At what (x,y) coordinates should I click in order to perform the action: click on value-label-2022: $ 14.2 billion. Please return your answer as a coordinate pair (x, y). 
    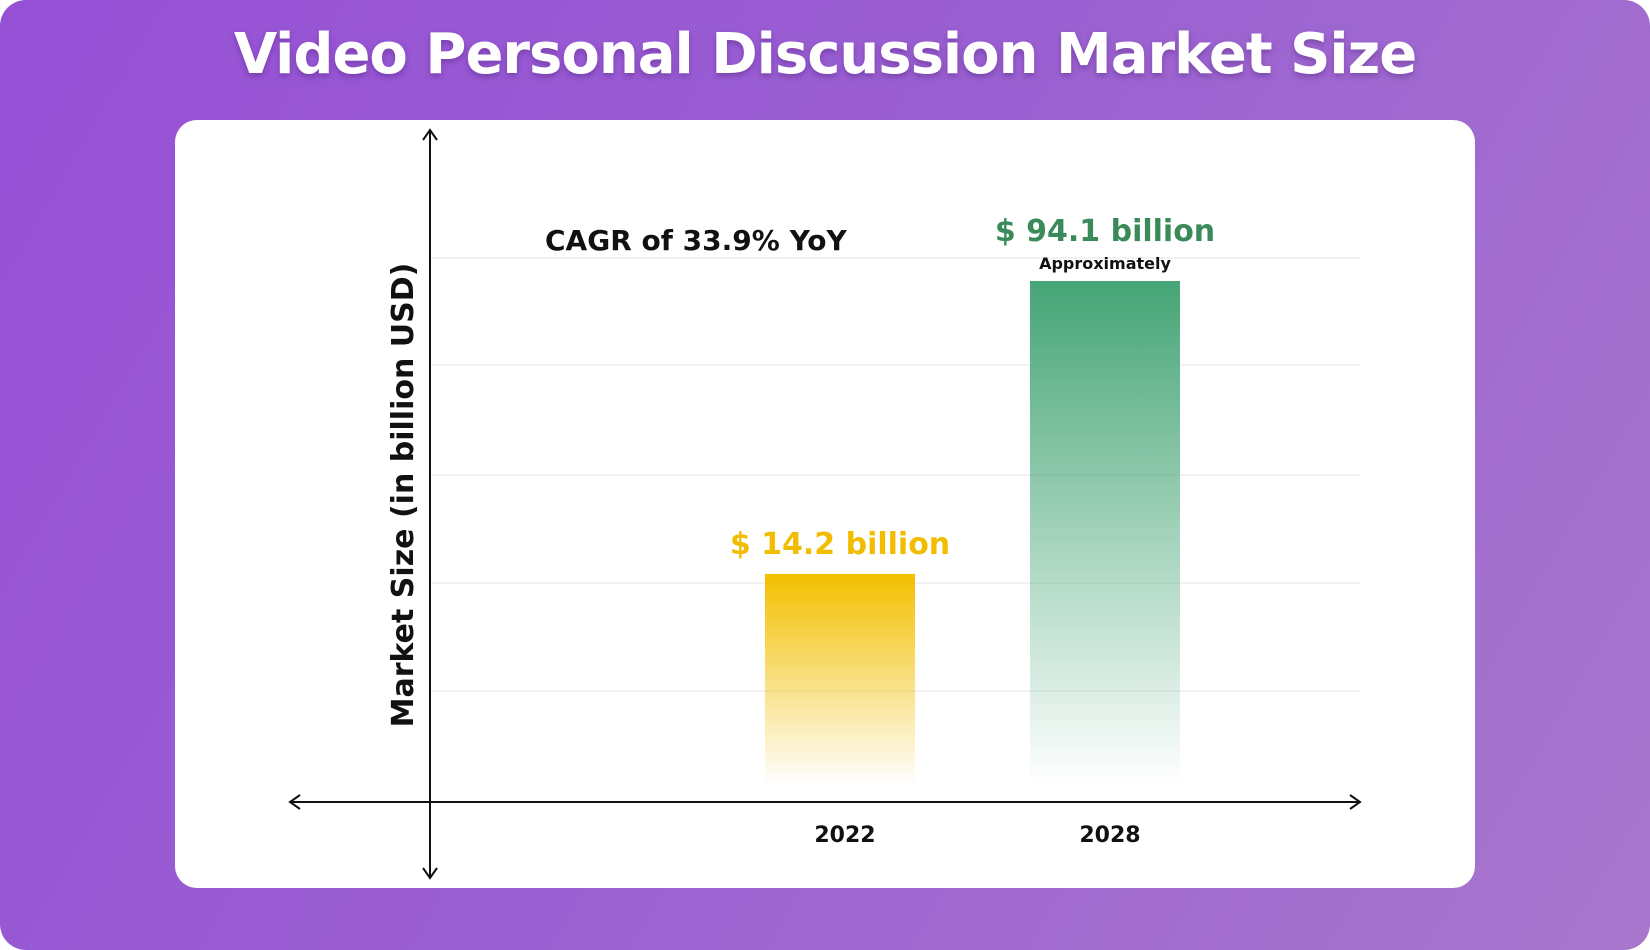
    Looking at the image, I should click on (840, 544).